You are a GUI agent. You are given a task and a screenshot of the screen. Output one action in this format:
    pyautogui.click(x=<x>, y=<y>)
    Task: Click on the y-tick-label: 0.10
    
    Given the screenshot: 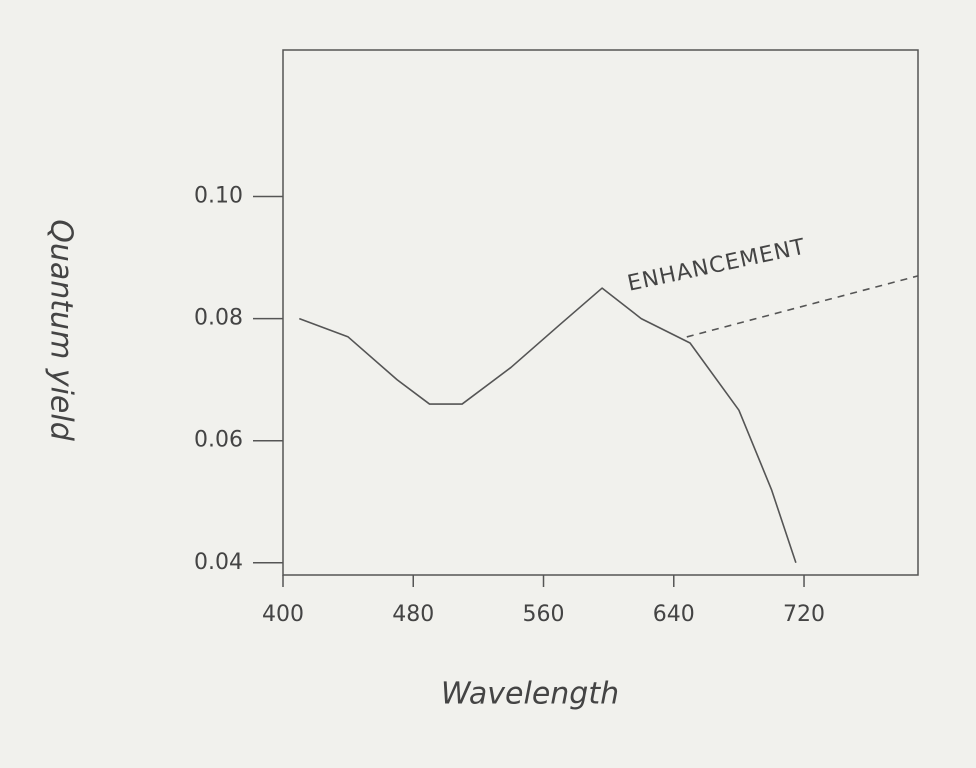 What is the action you would take?
    pyautogui.click(x=218, y=196)
    